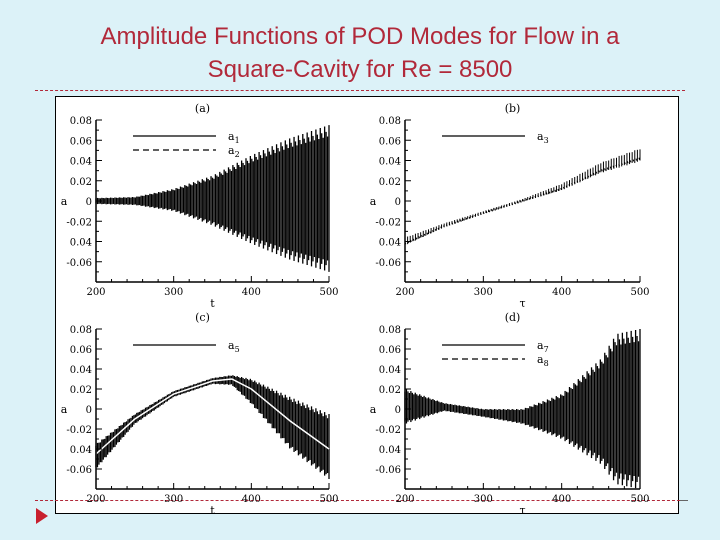 This screenshot has height=540, width=720. What do you see at coordinates (360, 90) in the screenshot?
I see `top-divider` at bounding box center [360, 90].